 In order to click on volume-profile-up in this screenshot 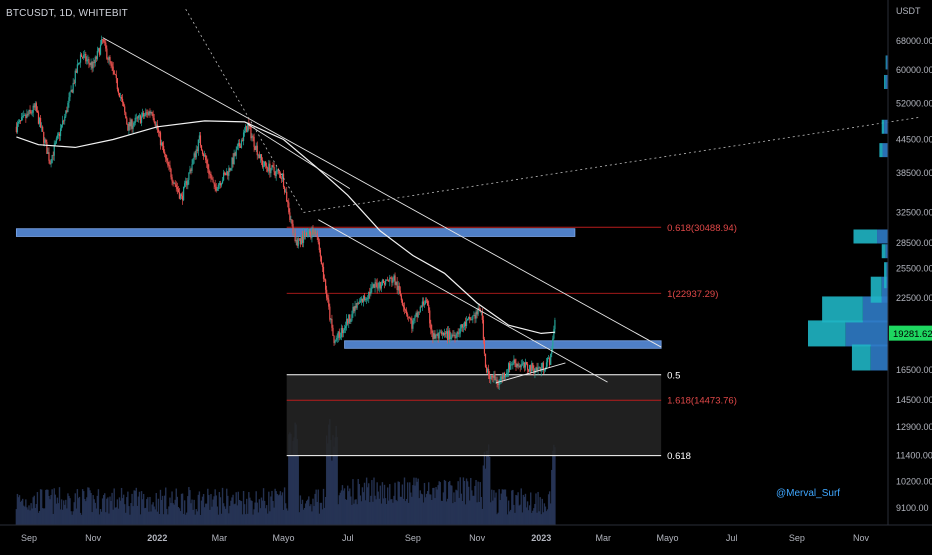, I will do `click(883, 251)`.